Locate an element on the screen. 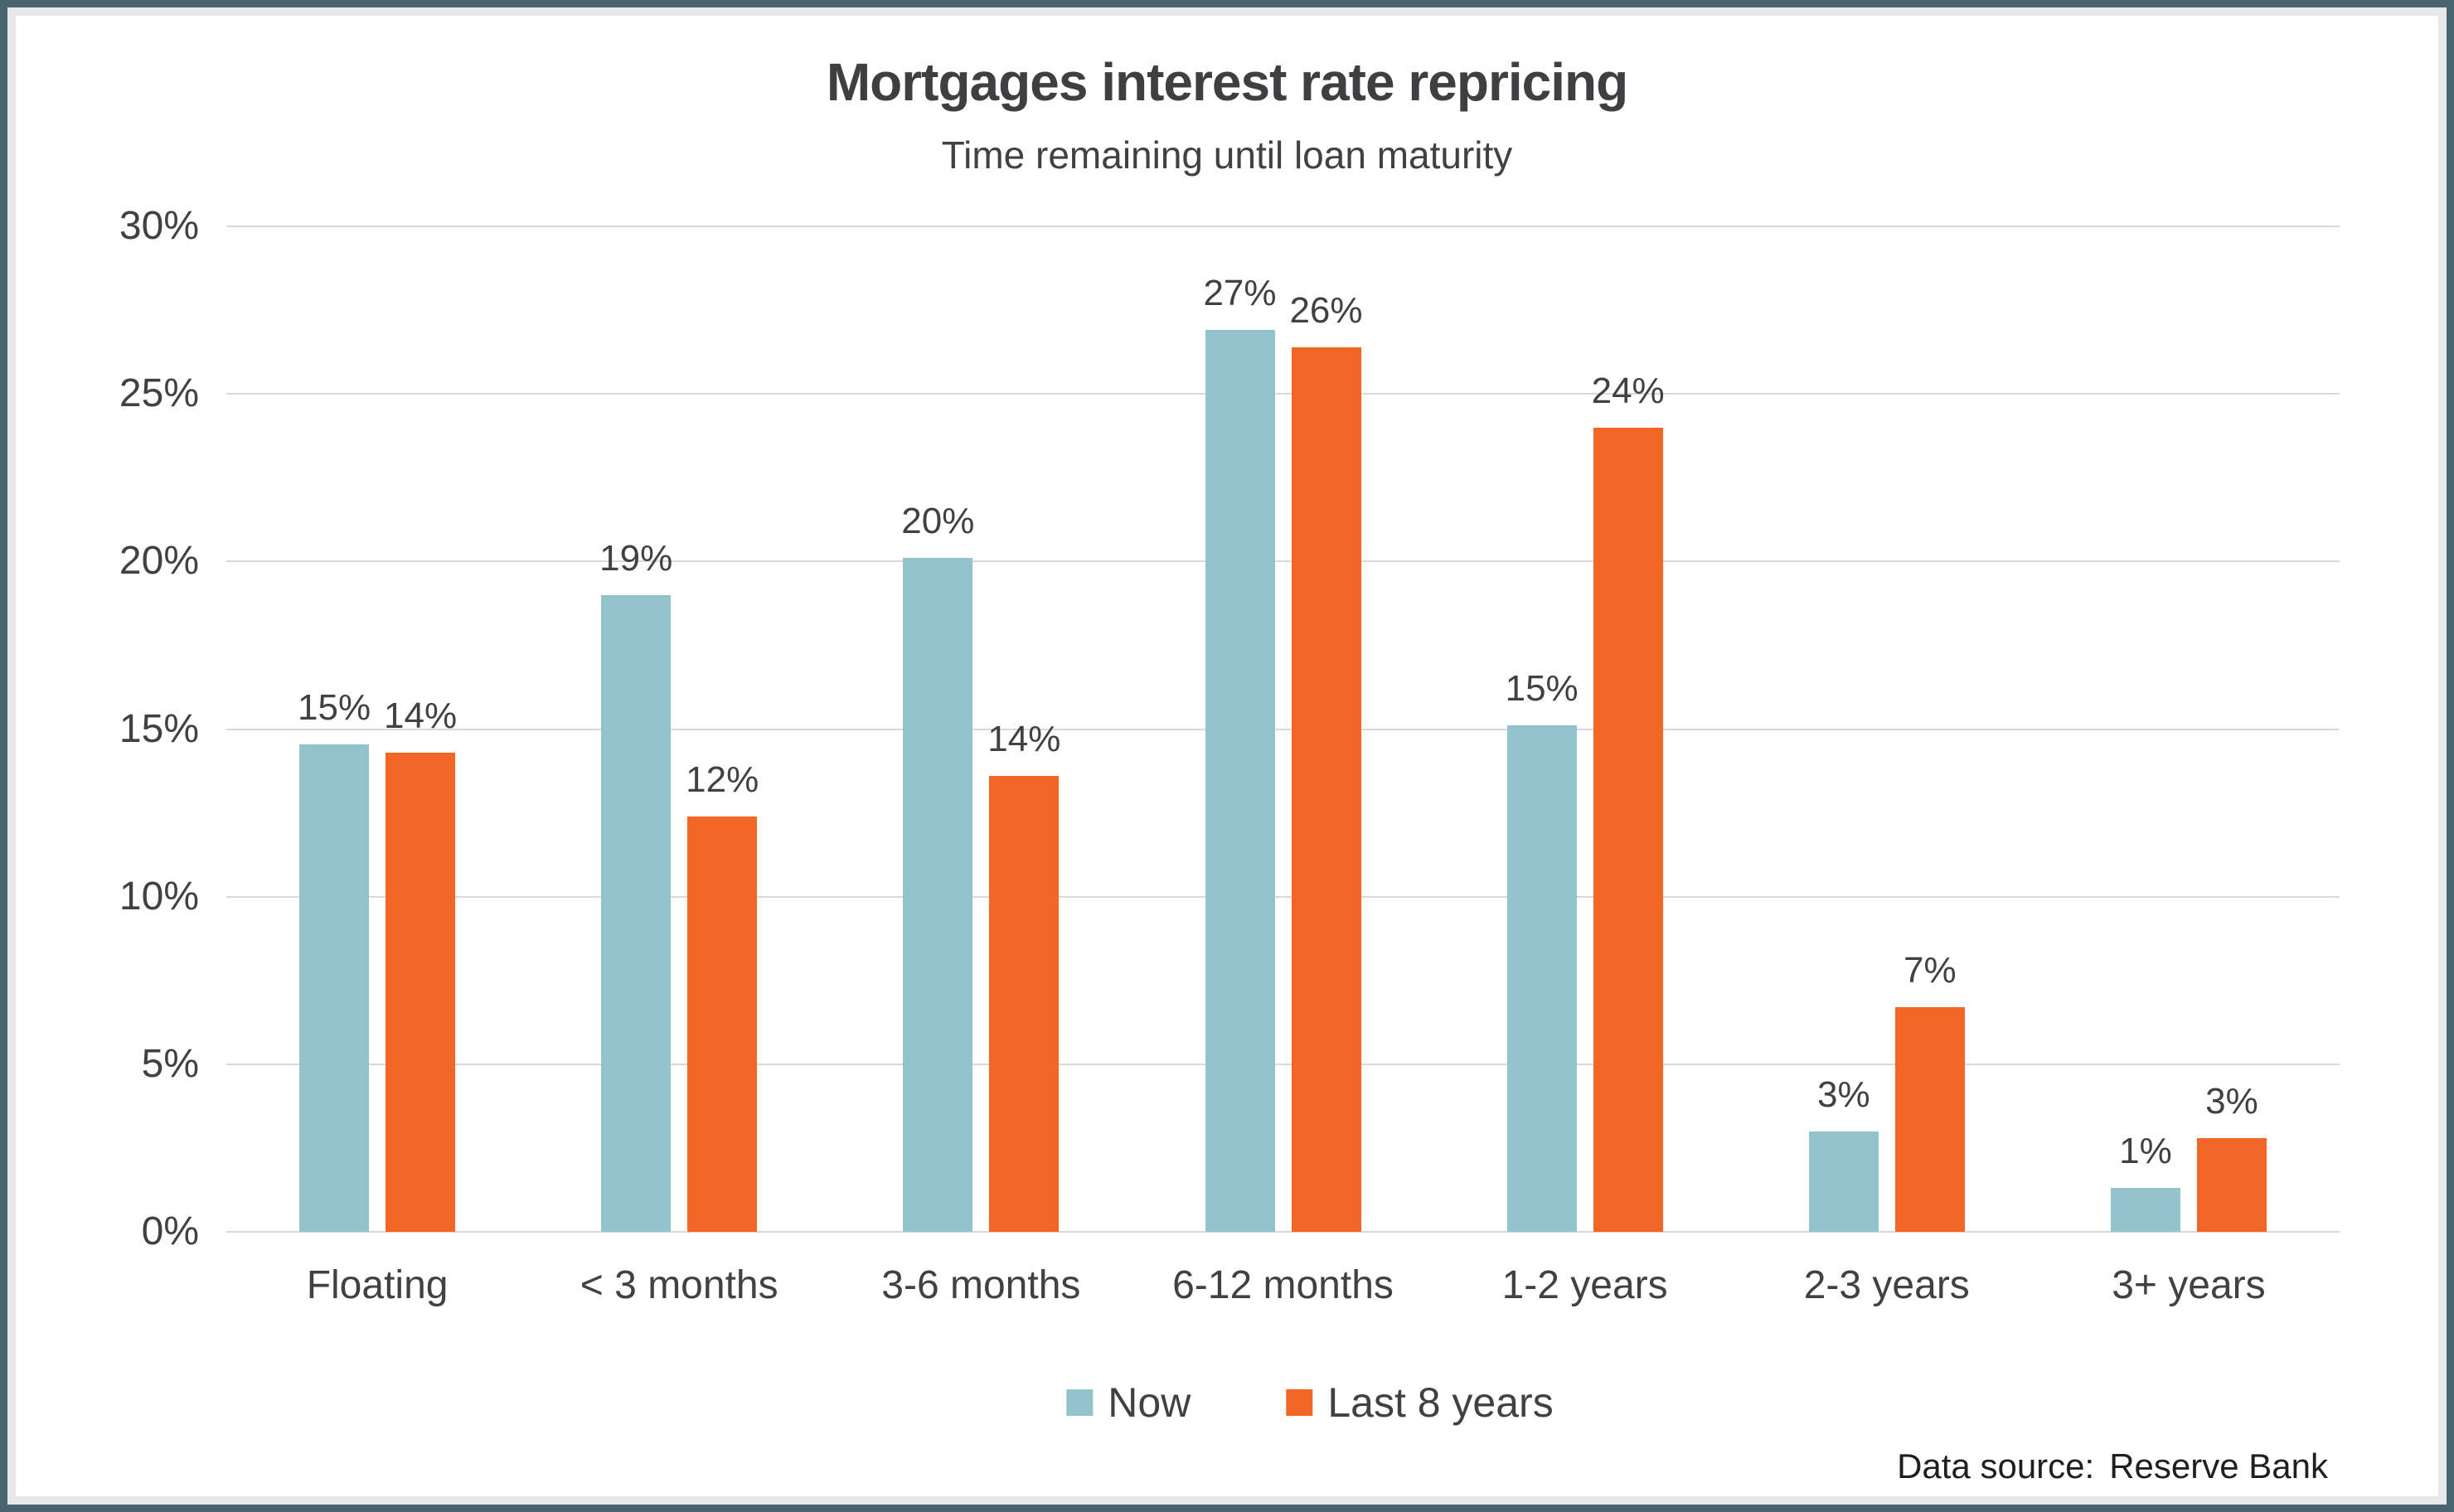 Image resolution: width=2454 pixels, height=1512 pixels. bar-value-label: 26% is located at coordinates (1326, 310).